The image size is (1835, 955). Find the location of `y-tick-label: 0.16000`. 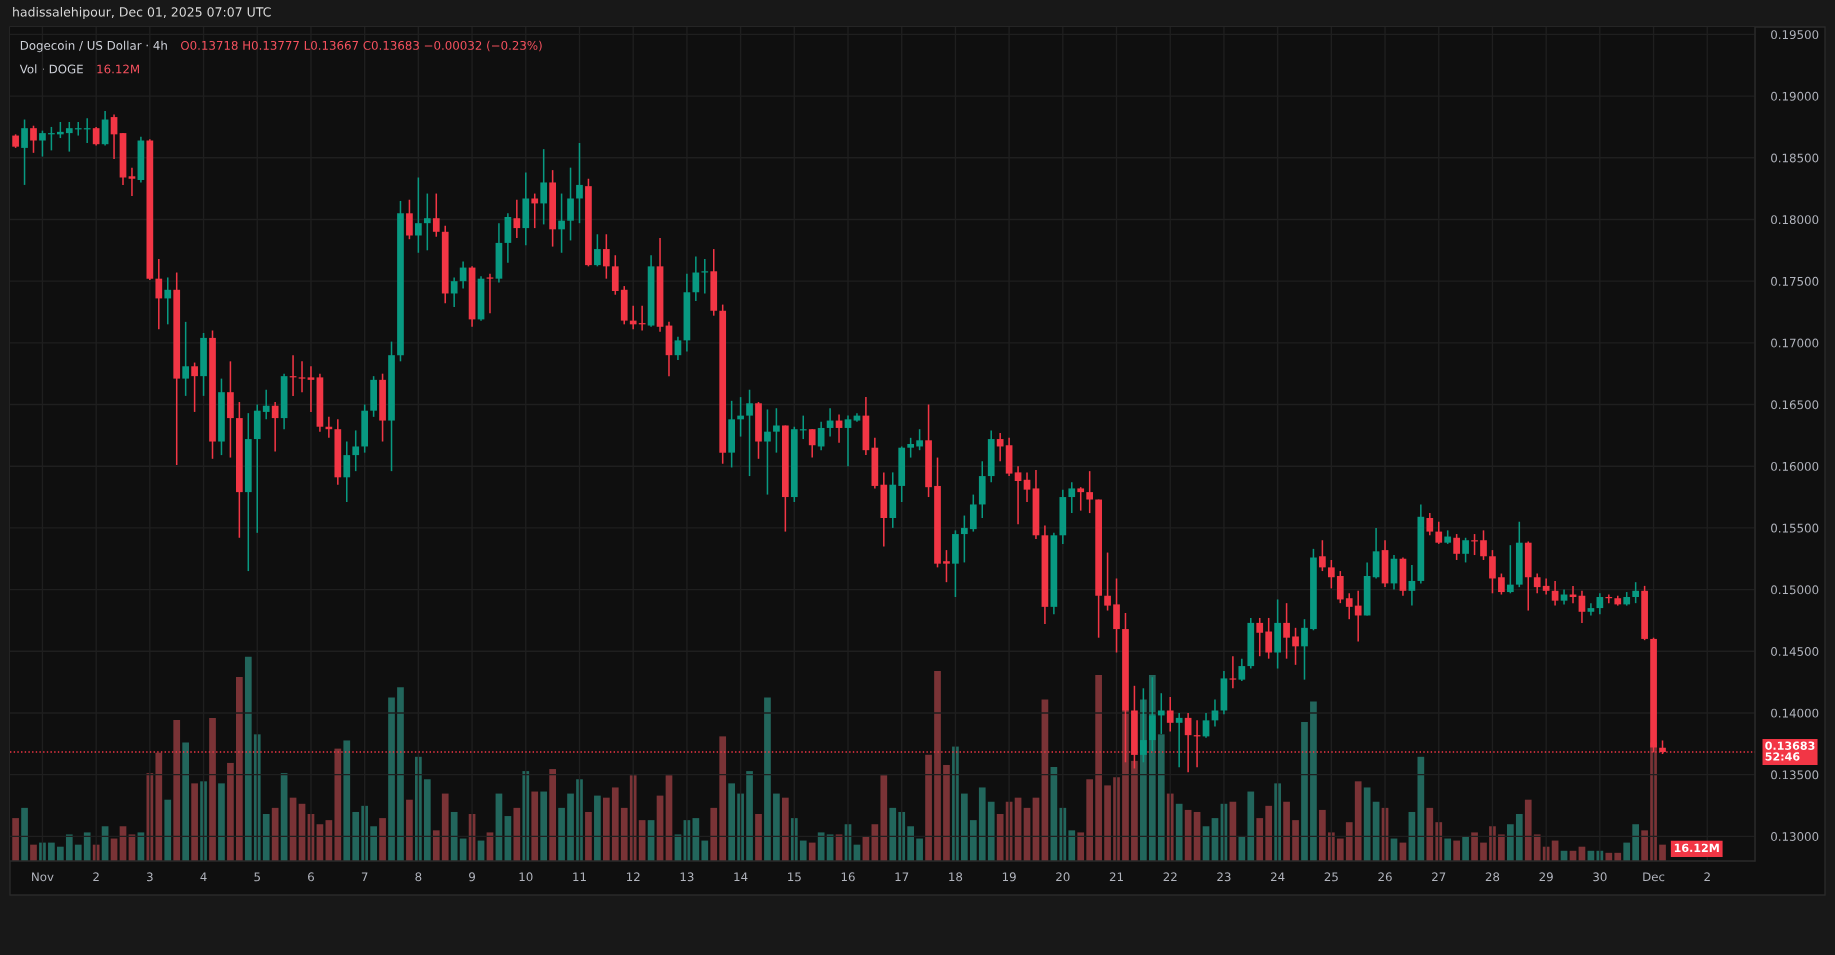

y-tick-label: 0.16000 is located at coordinates (1795, 466).